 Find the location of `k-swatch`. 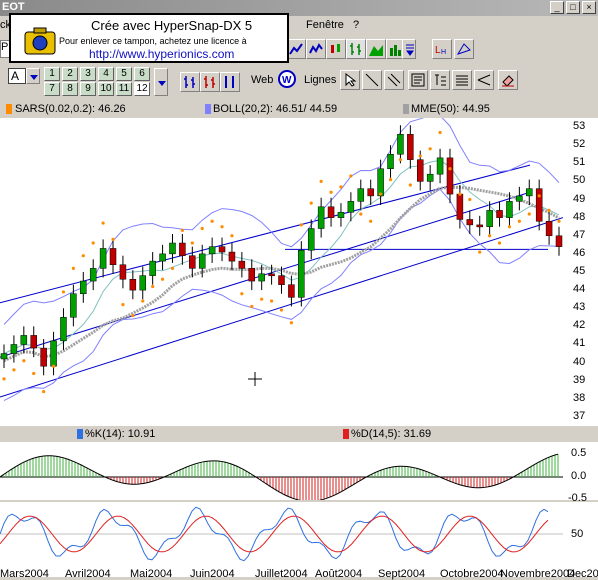

k-swatch is located at coordinates (80, 434).